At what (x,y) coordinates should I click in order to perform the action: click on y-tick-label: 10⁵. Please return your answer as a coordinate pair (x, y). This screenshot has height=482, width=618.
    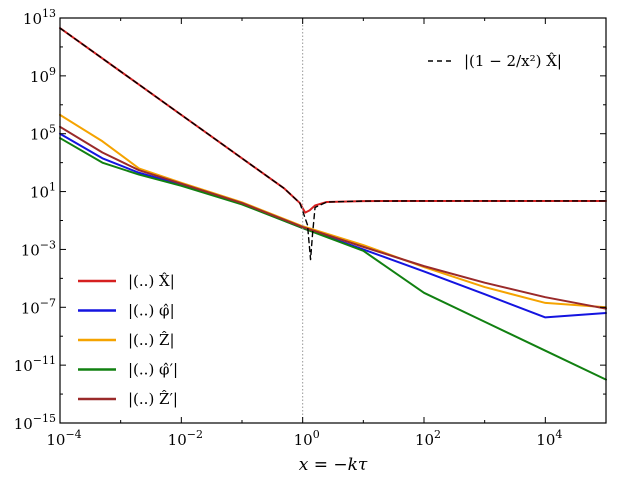
    Looking at the image, I should click on (43, 133).